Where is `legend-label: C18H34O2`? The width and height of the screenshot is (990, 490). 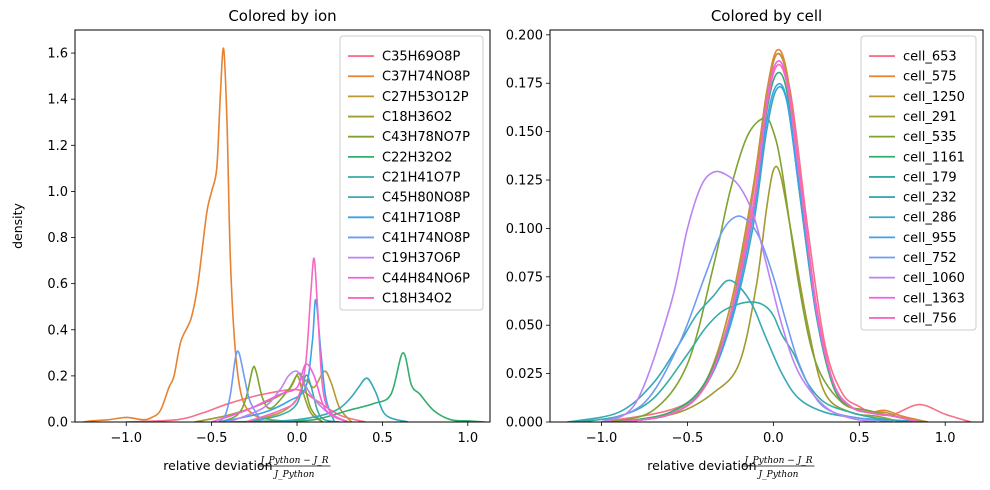 legend-label: C18H34O2 is located at coordinates (417, 298).